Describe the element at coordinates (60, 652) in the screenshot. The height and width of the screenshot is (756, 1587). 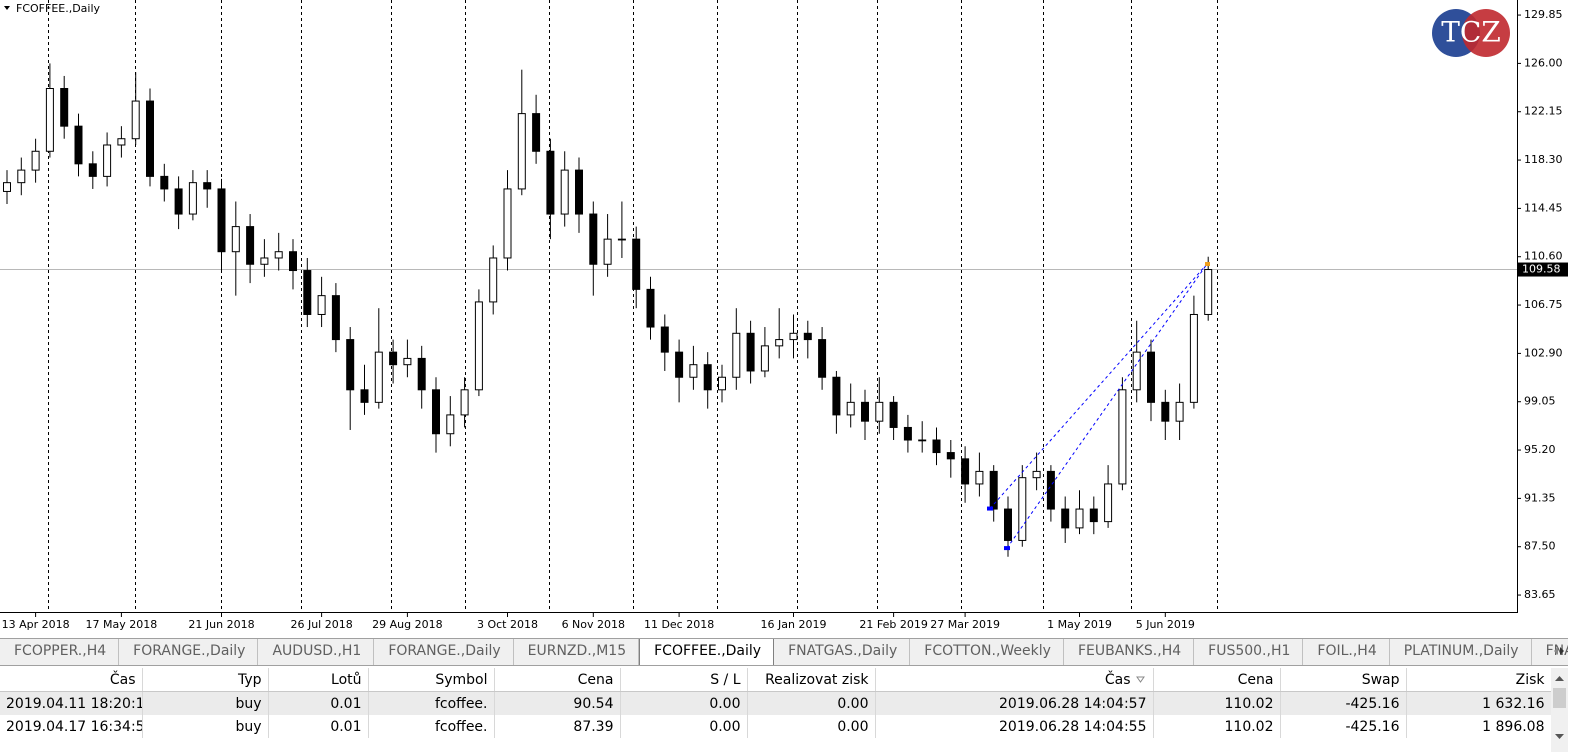
I see `tab: FCOPPER.,H4` at that location.